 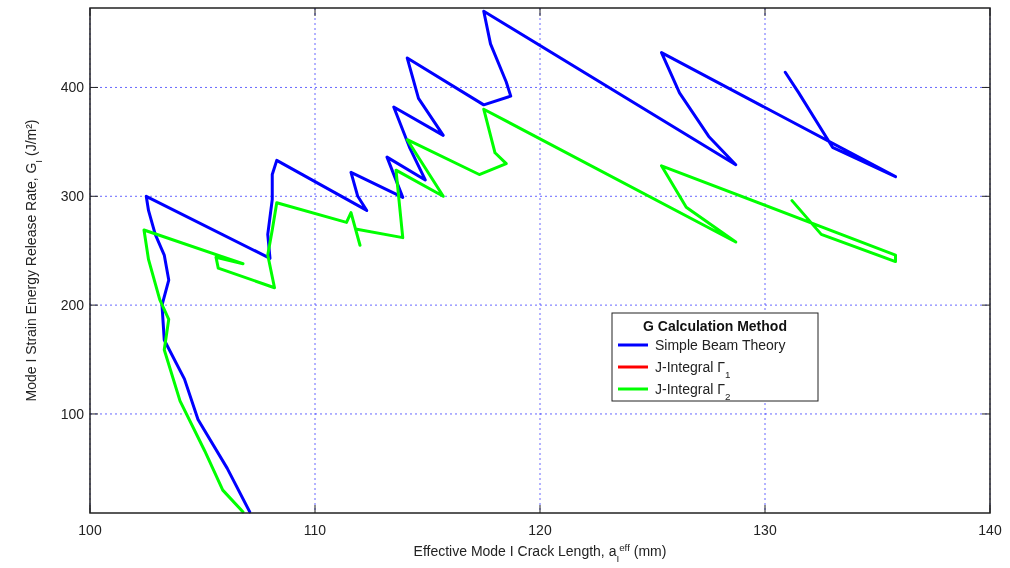 I want to click on x-tick-label: 110, so click(x=315, y=530).